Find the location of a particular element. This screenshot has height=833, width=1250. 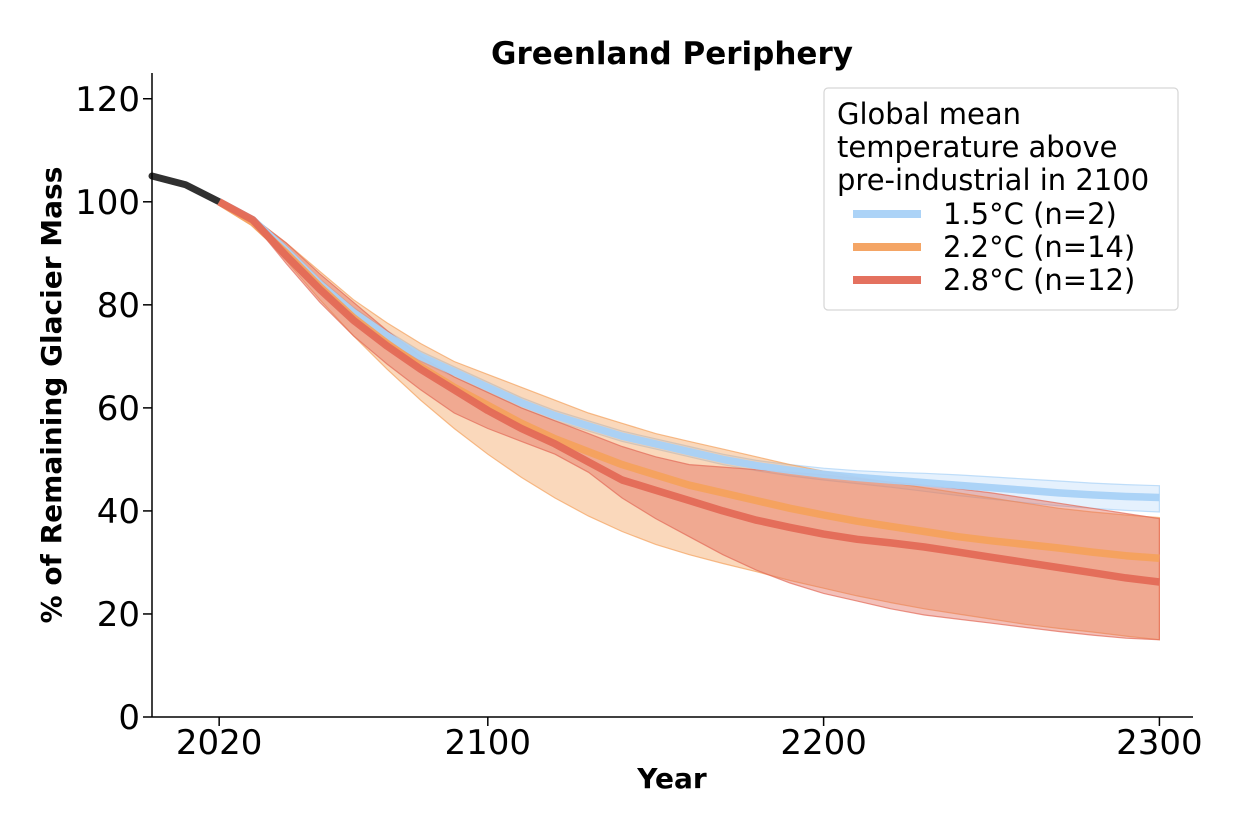

y-tick-label: 120 is located at coordinates (107, 100).